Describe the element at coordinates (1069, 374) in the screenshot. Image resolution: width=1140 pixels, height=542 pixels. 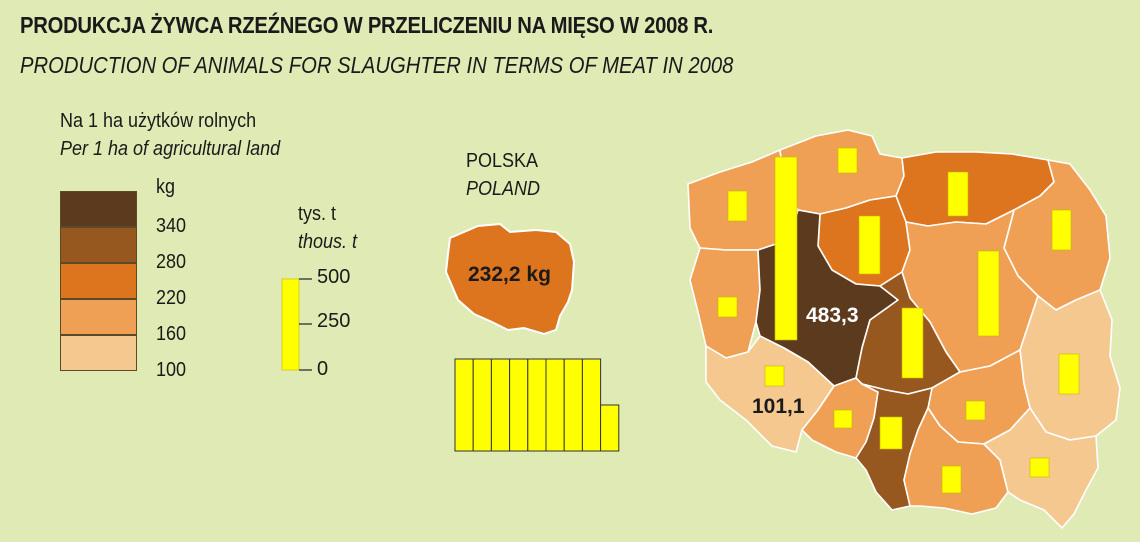
I see `bar-lubelskie` at that location.